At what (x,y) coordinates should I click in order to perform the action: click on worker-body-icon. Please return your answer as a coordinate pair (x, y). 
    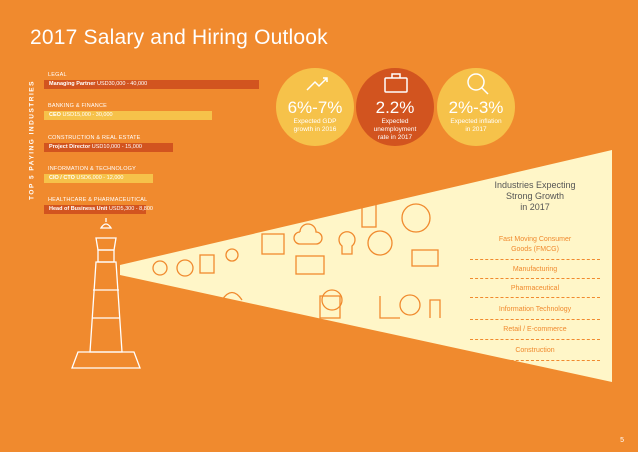
    Looking at the image, I should click on (232, 296).